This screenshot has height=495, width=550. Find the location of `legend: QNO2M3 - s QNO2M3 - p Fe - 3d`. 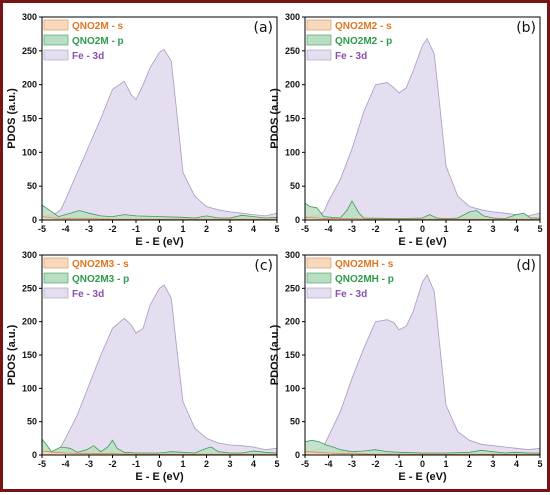

legend: QNO2M3 - s QNO2M3 - p Fe - 3d is located at coordinates (86, 278).